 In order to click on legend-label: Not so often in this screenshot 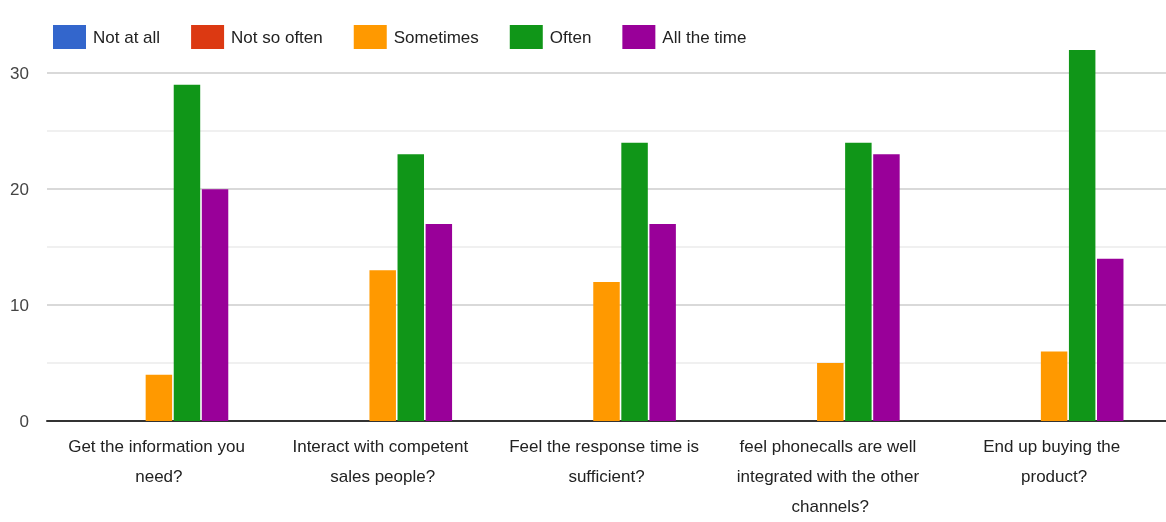, I will do `click(277, 37)`.